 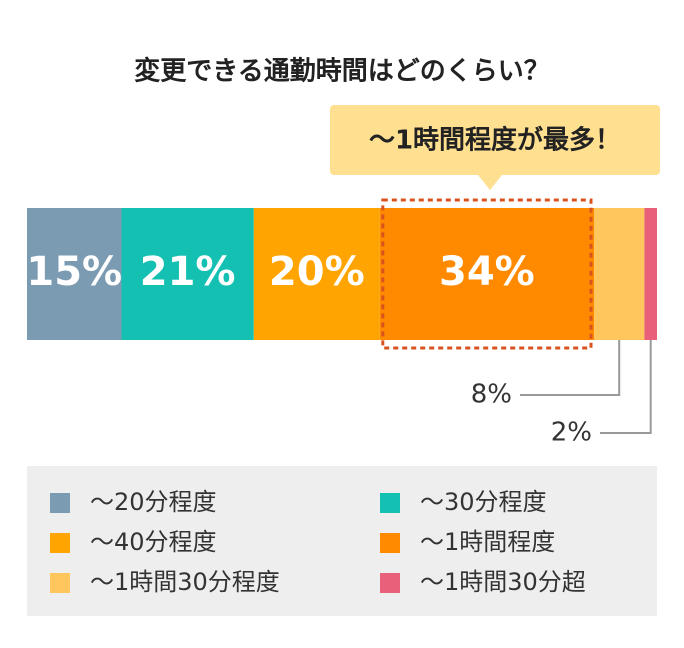 What do you see at coordinates (153, 542) in the screenshot?
I see `legend-label: 〜40分程度` at bounding box center [153, 542].